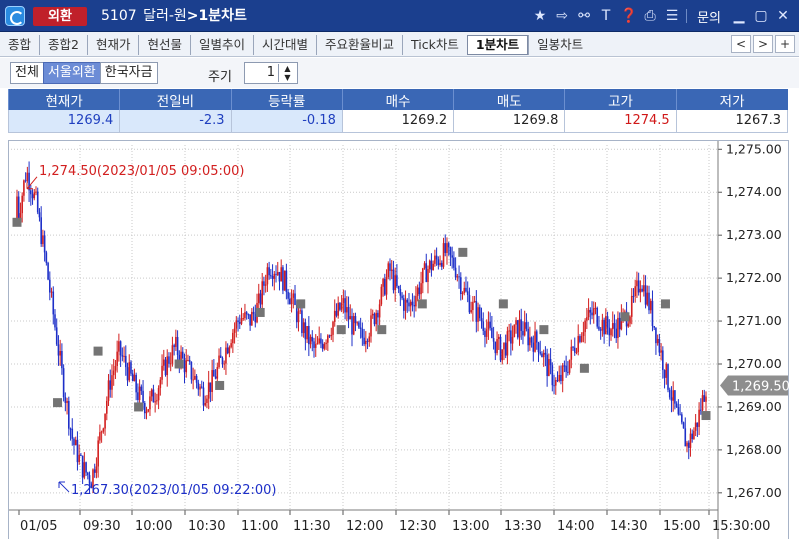  What do you see at coordinates (364, 526) in the screenshot?
I see `x-tick-label: 12:00` at bounding box center [364, 526].